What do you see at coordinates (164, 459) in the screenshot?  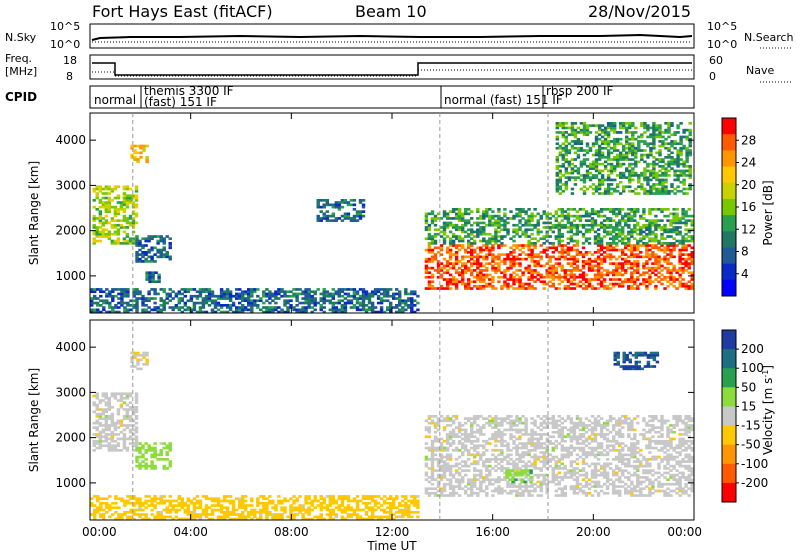 I see `velocity-cell-r2` at bounding box center [164, 459].